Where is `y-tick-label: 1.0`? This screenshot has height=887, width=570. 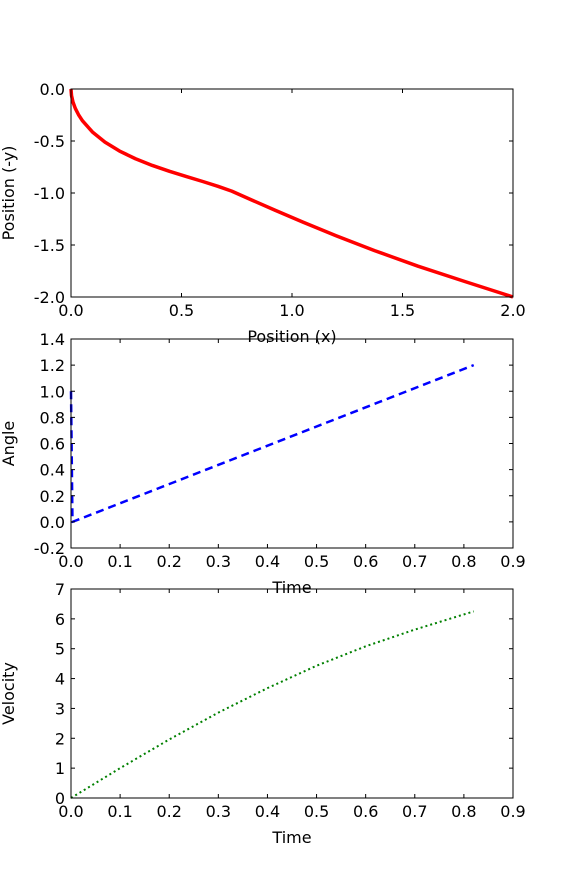
y-tick-label: 1.0 is located at coordinates (52, 391).